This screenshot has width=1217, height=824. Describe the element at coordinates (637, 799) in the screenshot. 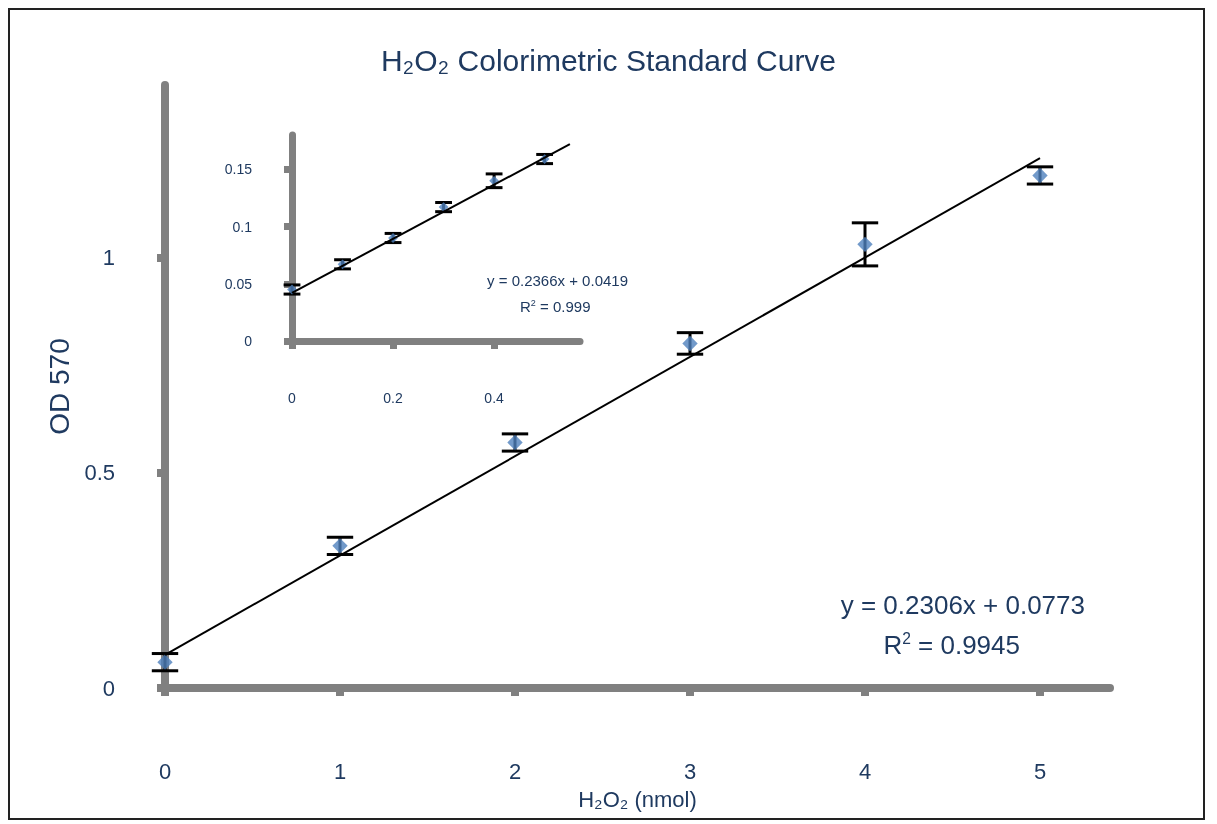

I see `x-axis-title: H₂O₂ (nmol)` at that location.